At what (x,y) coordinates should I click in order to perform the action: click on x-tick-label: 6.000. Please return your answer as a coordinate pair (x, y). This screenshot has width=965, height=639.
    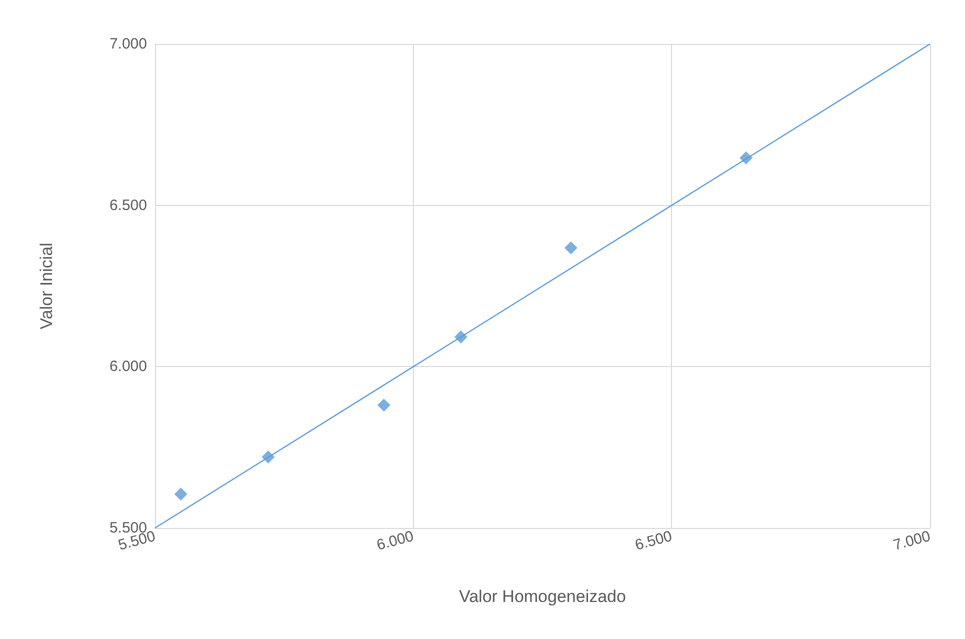
    Looking at the image, I should click on (395, 541).